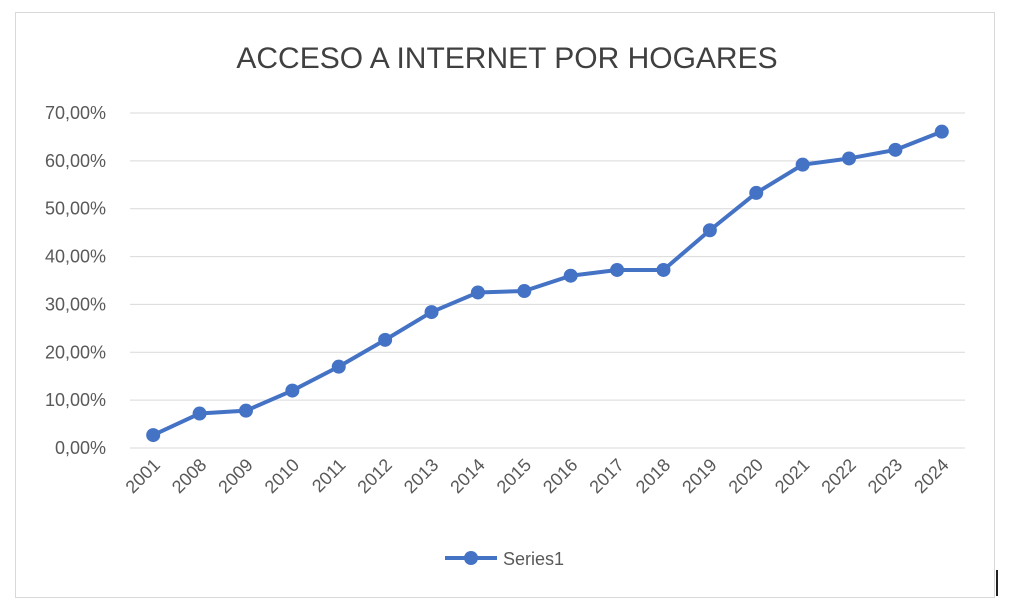  What do you see at coordinates (329, 476) in the screenshot?
I see `x-tick-label: 2011` at bounding box center [329, 476].